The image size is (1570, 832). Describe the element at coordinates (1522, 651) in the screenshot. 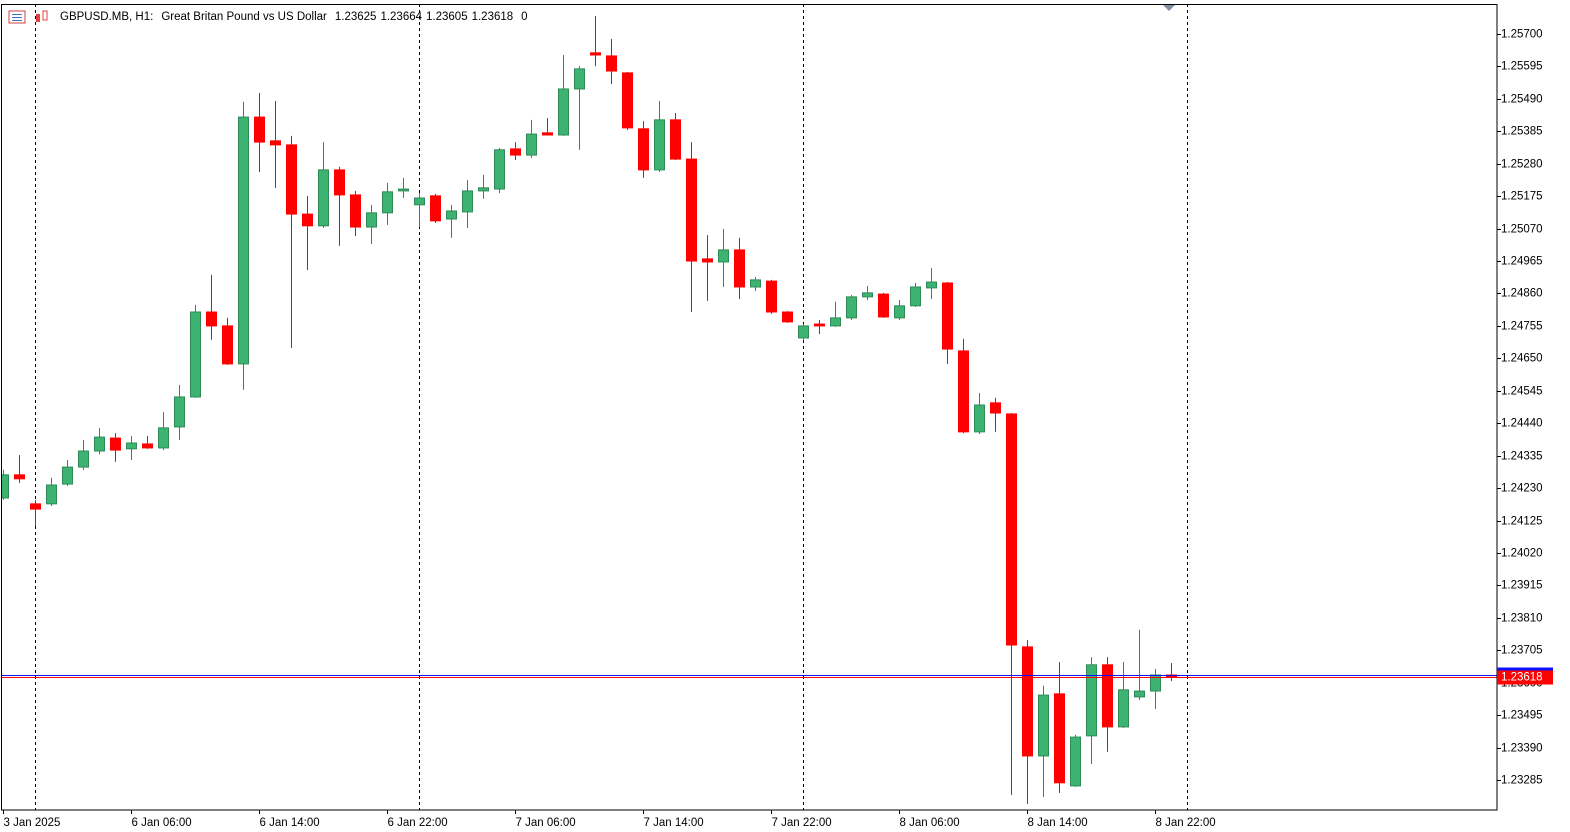

I see `y-tick-label: 1.23705` at that location.